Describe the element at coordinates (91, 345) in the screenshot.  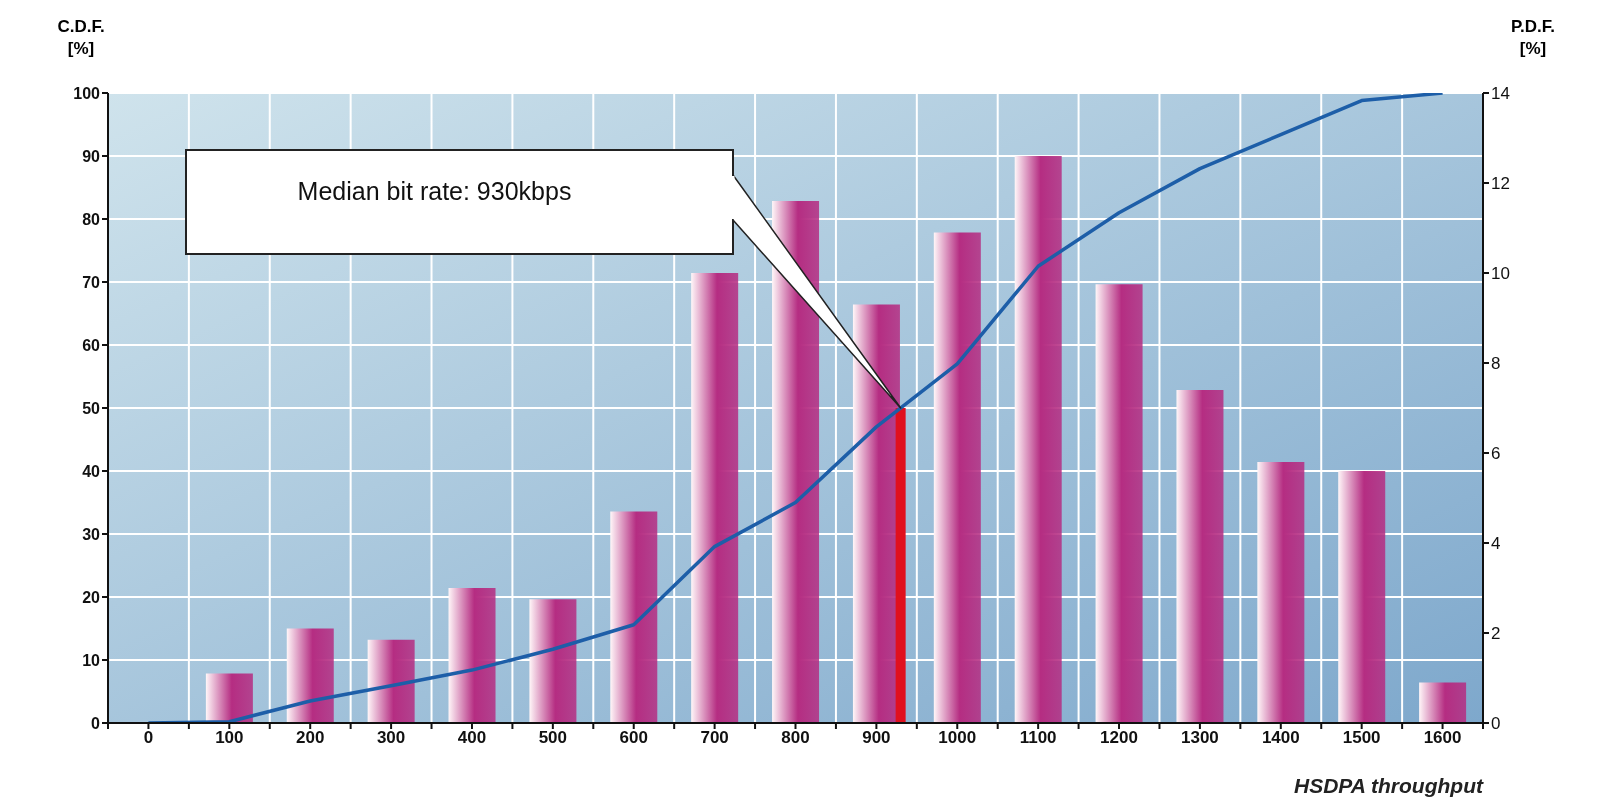
I see `y-tick-label: 60` at that location.